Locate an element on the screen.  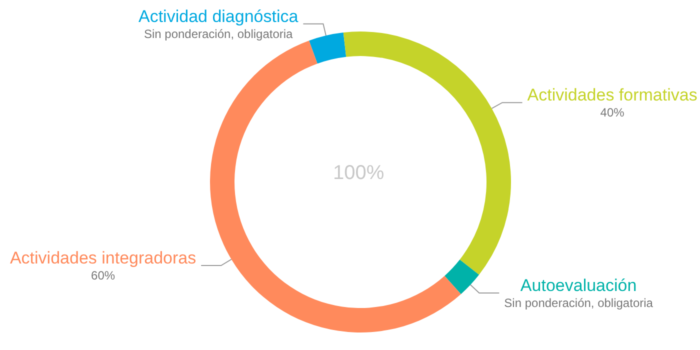
slice-label: Actividad diagnóstica is located at coordinates (218, 16).